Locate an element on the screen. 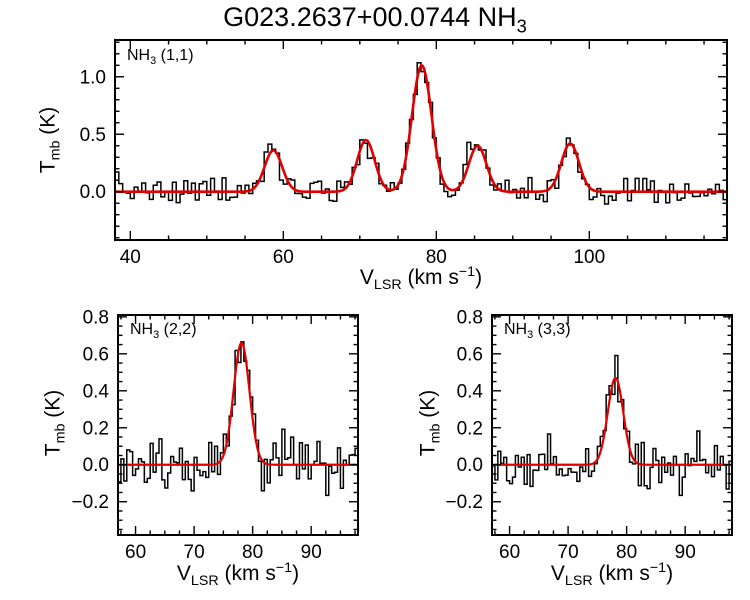 This screenshot has height=600, width=750. x-axis-title-top: VLSR (km s−1) is located at coordinates (421, 279).